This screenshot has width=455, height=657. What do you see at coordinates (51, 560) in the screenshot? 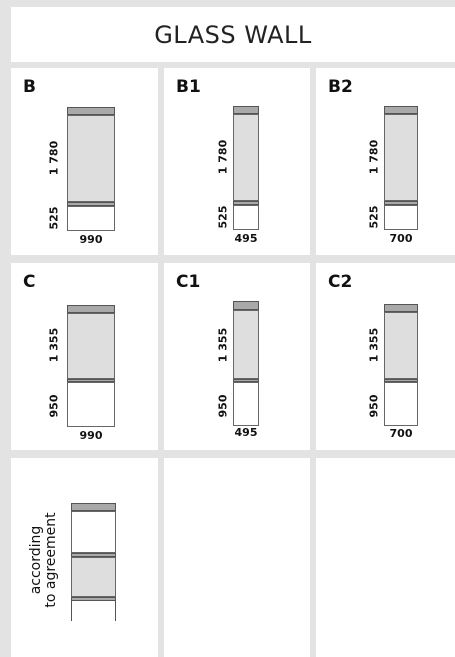
I see `agreement-line-2: to agreement` at bounding box center [51, 560].